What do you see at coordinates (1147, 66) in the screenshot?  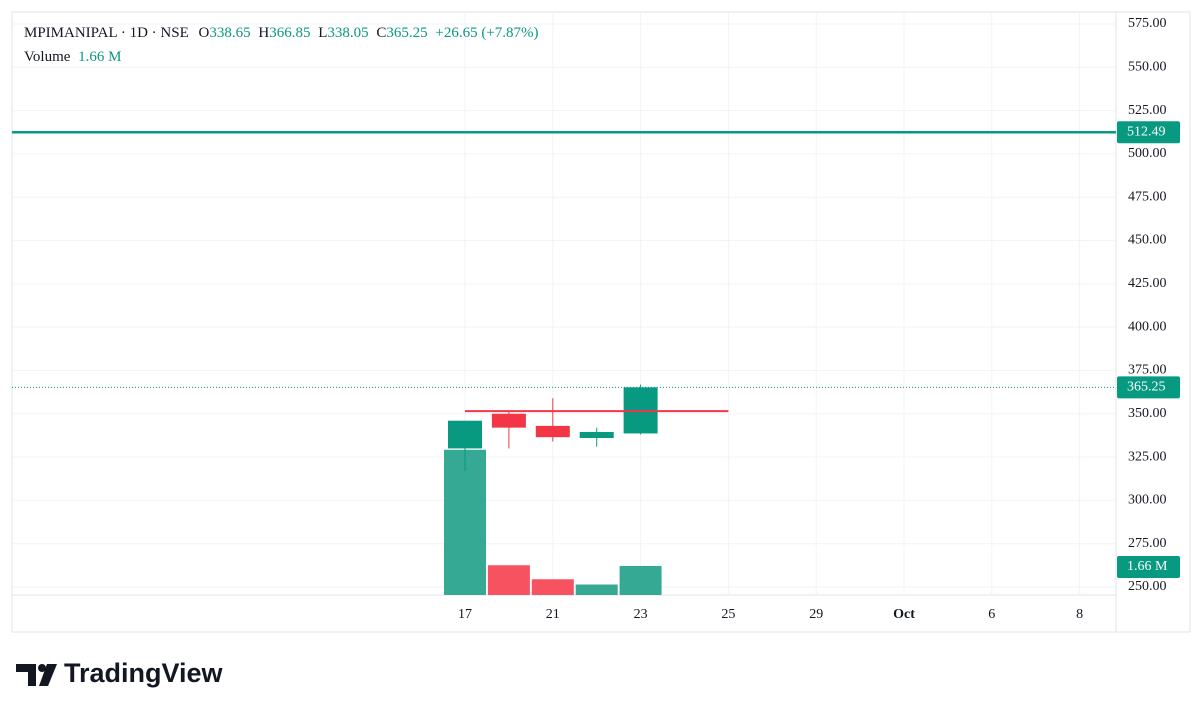 I see `y-tick-label: 550.00` at bounding box center [1147, 66].